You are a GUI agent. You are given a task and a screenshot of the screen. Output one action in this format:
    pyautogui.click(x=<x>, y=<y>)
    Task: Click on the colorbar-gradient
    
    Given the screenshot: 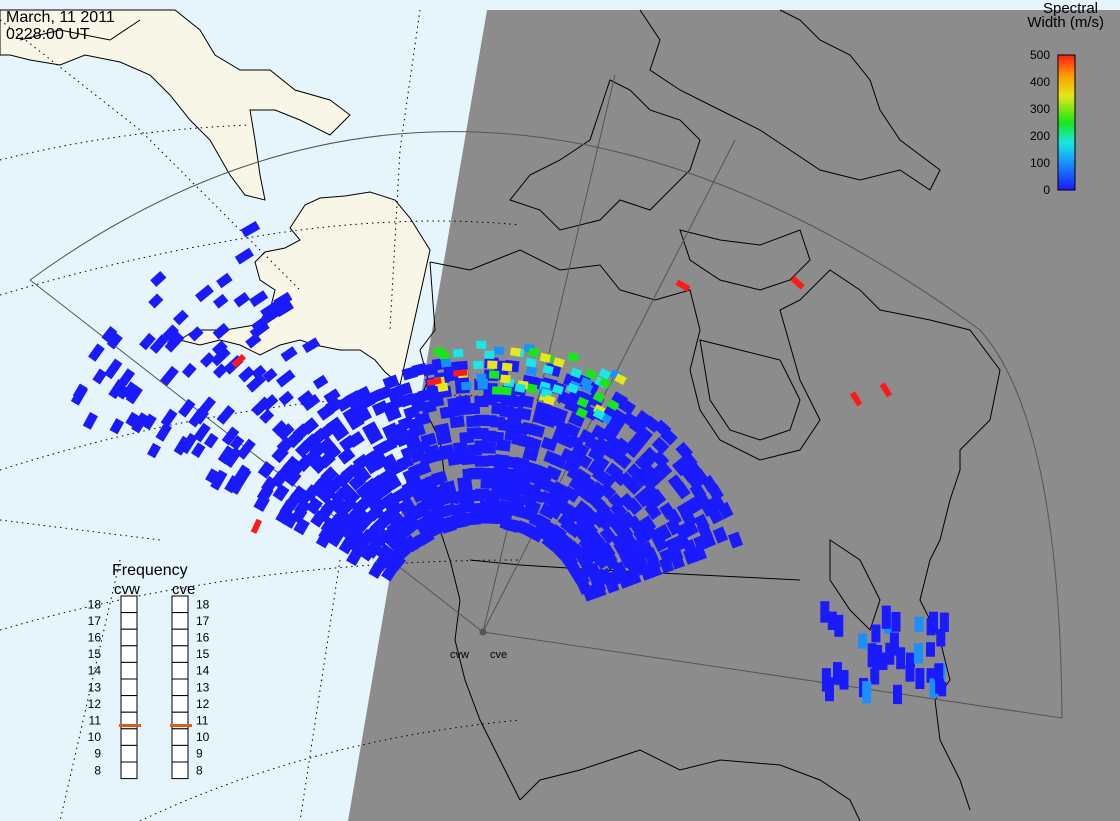 What is the action you would take?
    pyautogui.click(x=1066, y=122)
    